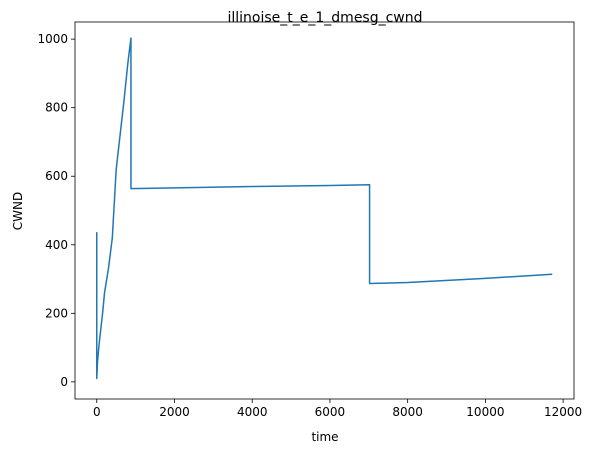  I want to click on y-axis: 0 200 400 600 800 1000, so click(56, 210).